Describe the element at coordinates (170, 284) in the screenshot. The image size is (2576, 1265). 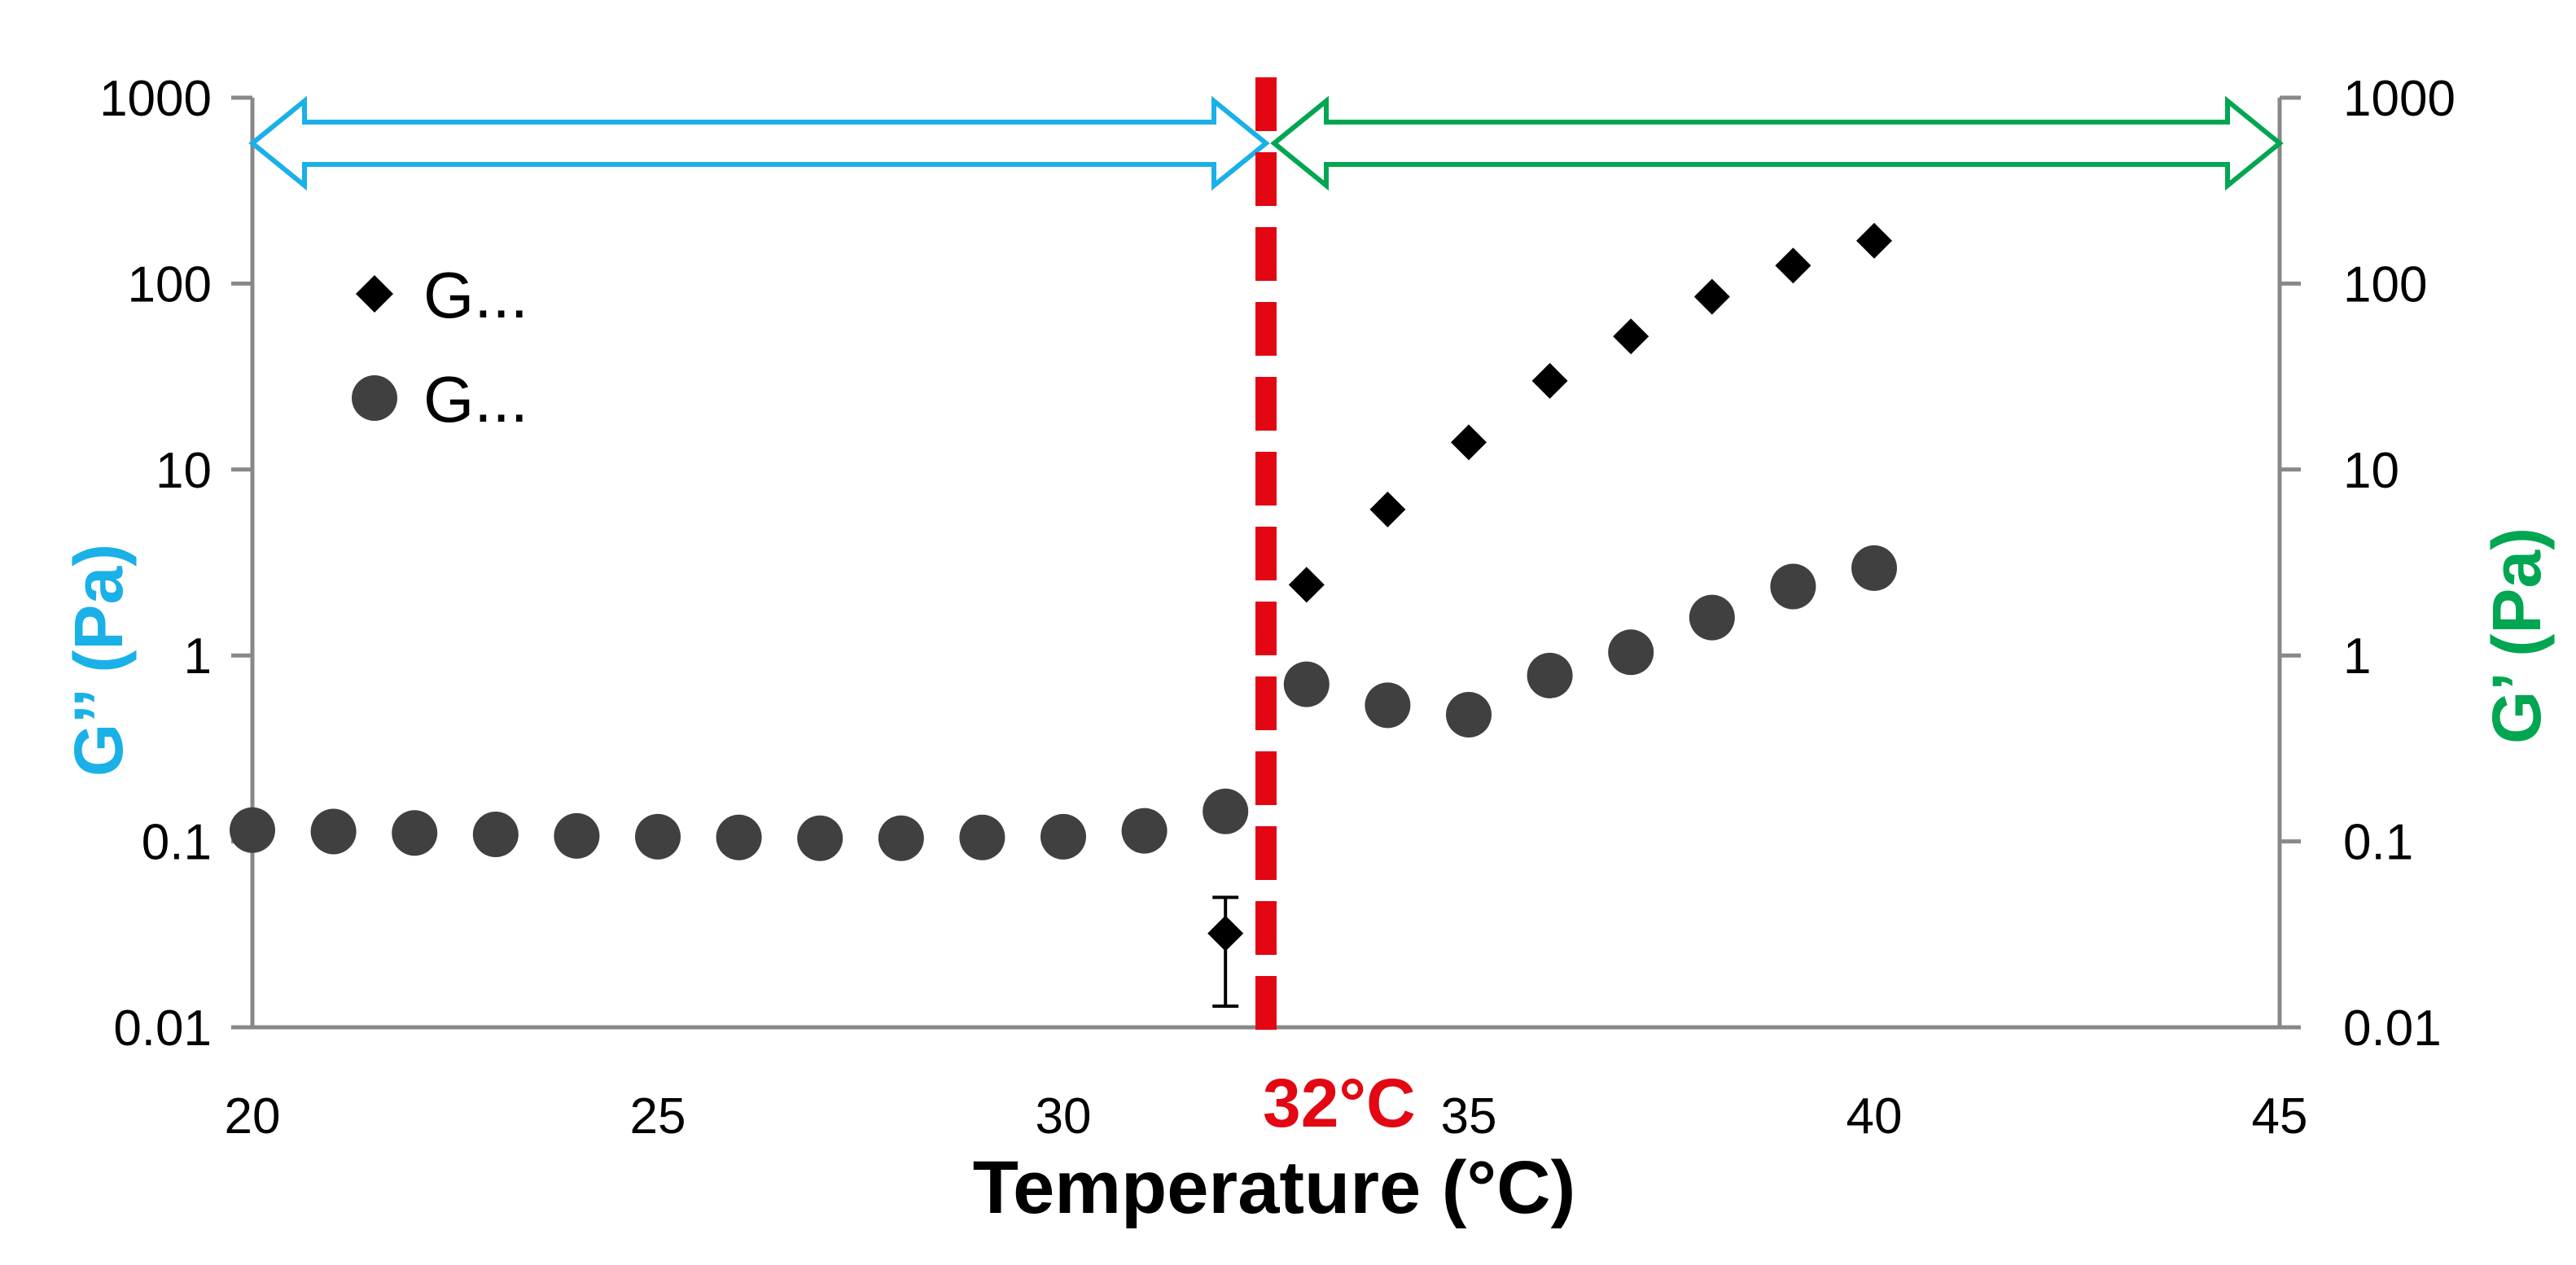
I see `y-tick-label-left: 100` at that location.